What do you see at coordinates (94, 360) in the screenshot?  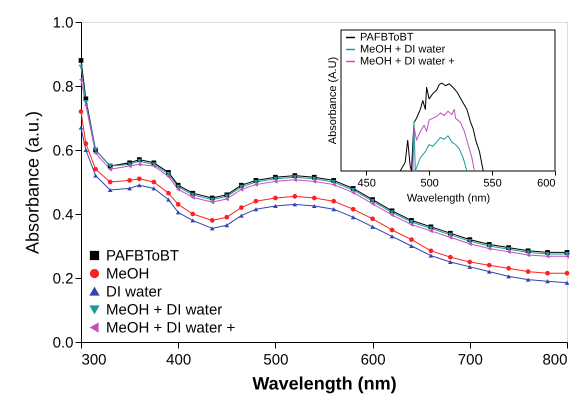 I see `x-tick-label: 300` at bounding box center [94, 360].